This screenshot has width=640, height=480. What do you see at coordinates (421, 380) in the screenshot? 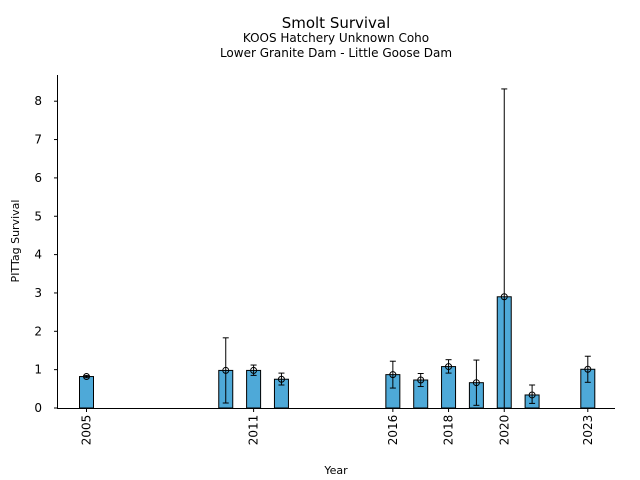
I see `point-marker-2017` at bounding box center [421, 380].